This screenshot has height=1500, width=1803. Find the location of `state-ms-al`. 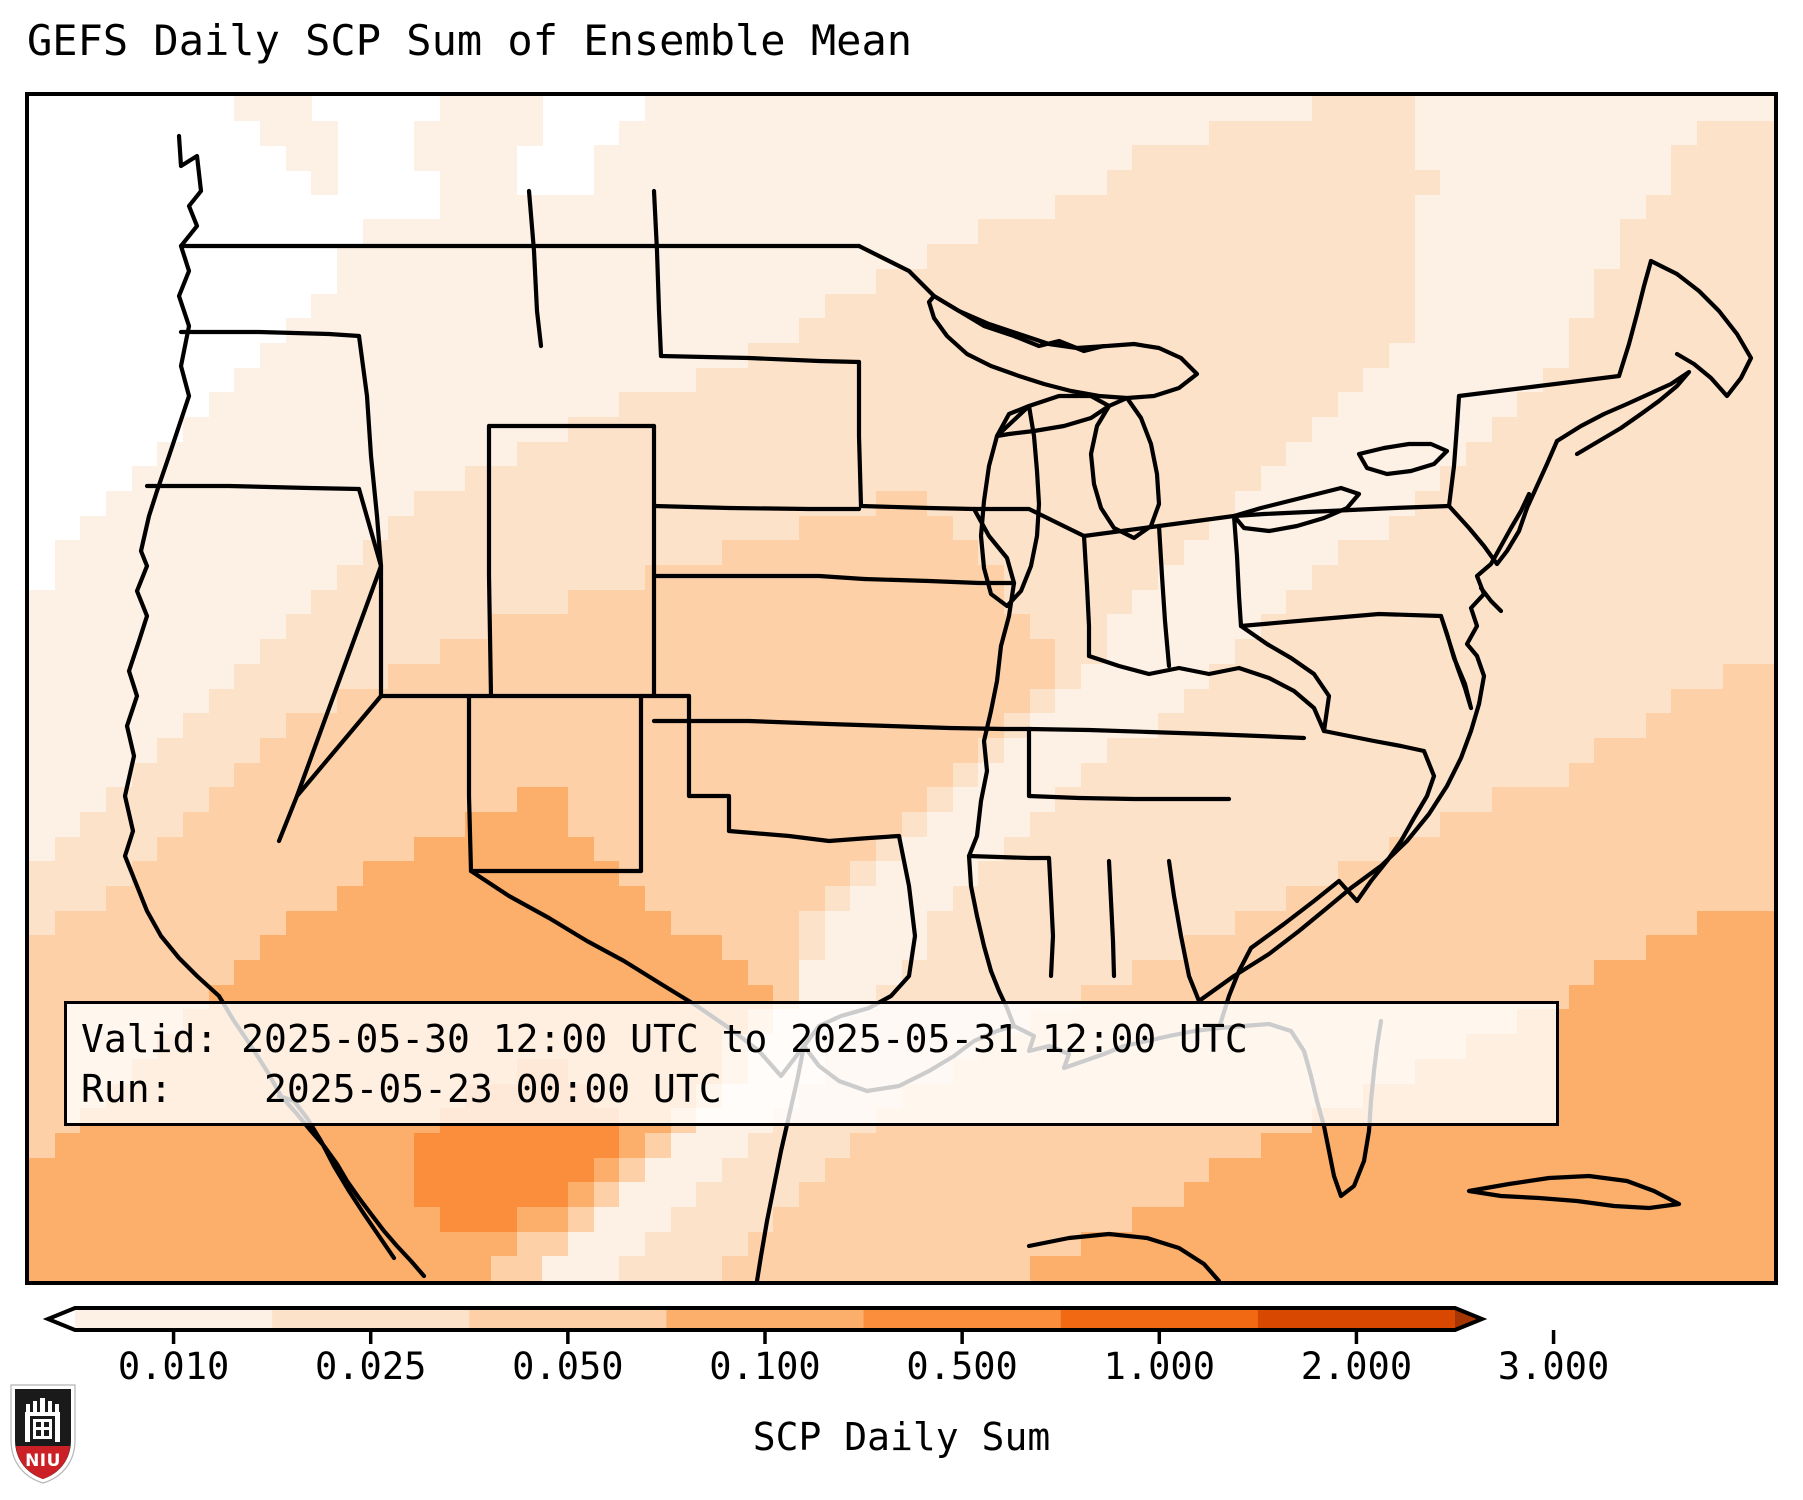

state-ms-al is located at coordinates (1111, 918).